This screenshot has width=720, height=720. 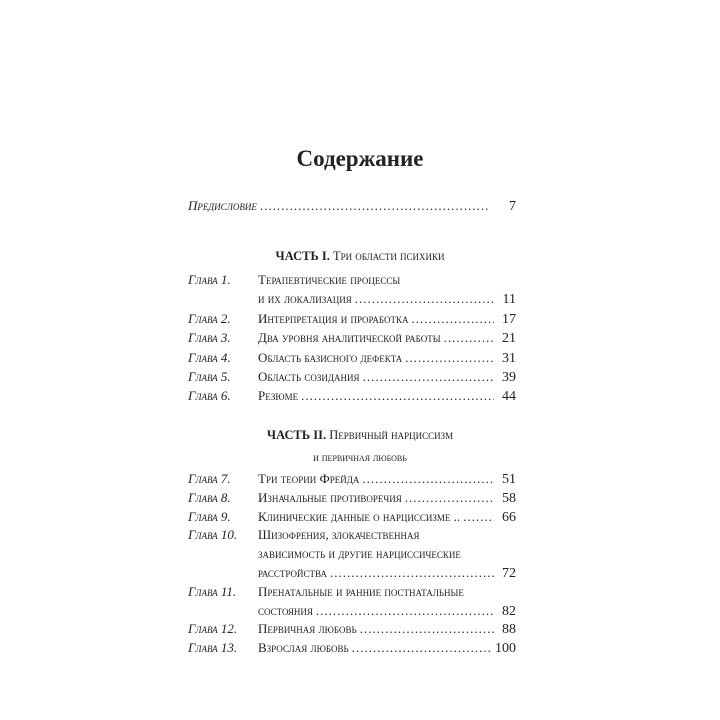 I want to click on toc-entry-line: Глава 5. Область созидания 39, so click(x=352, y=378).